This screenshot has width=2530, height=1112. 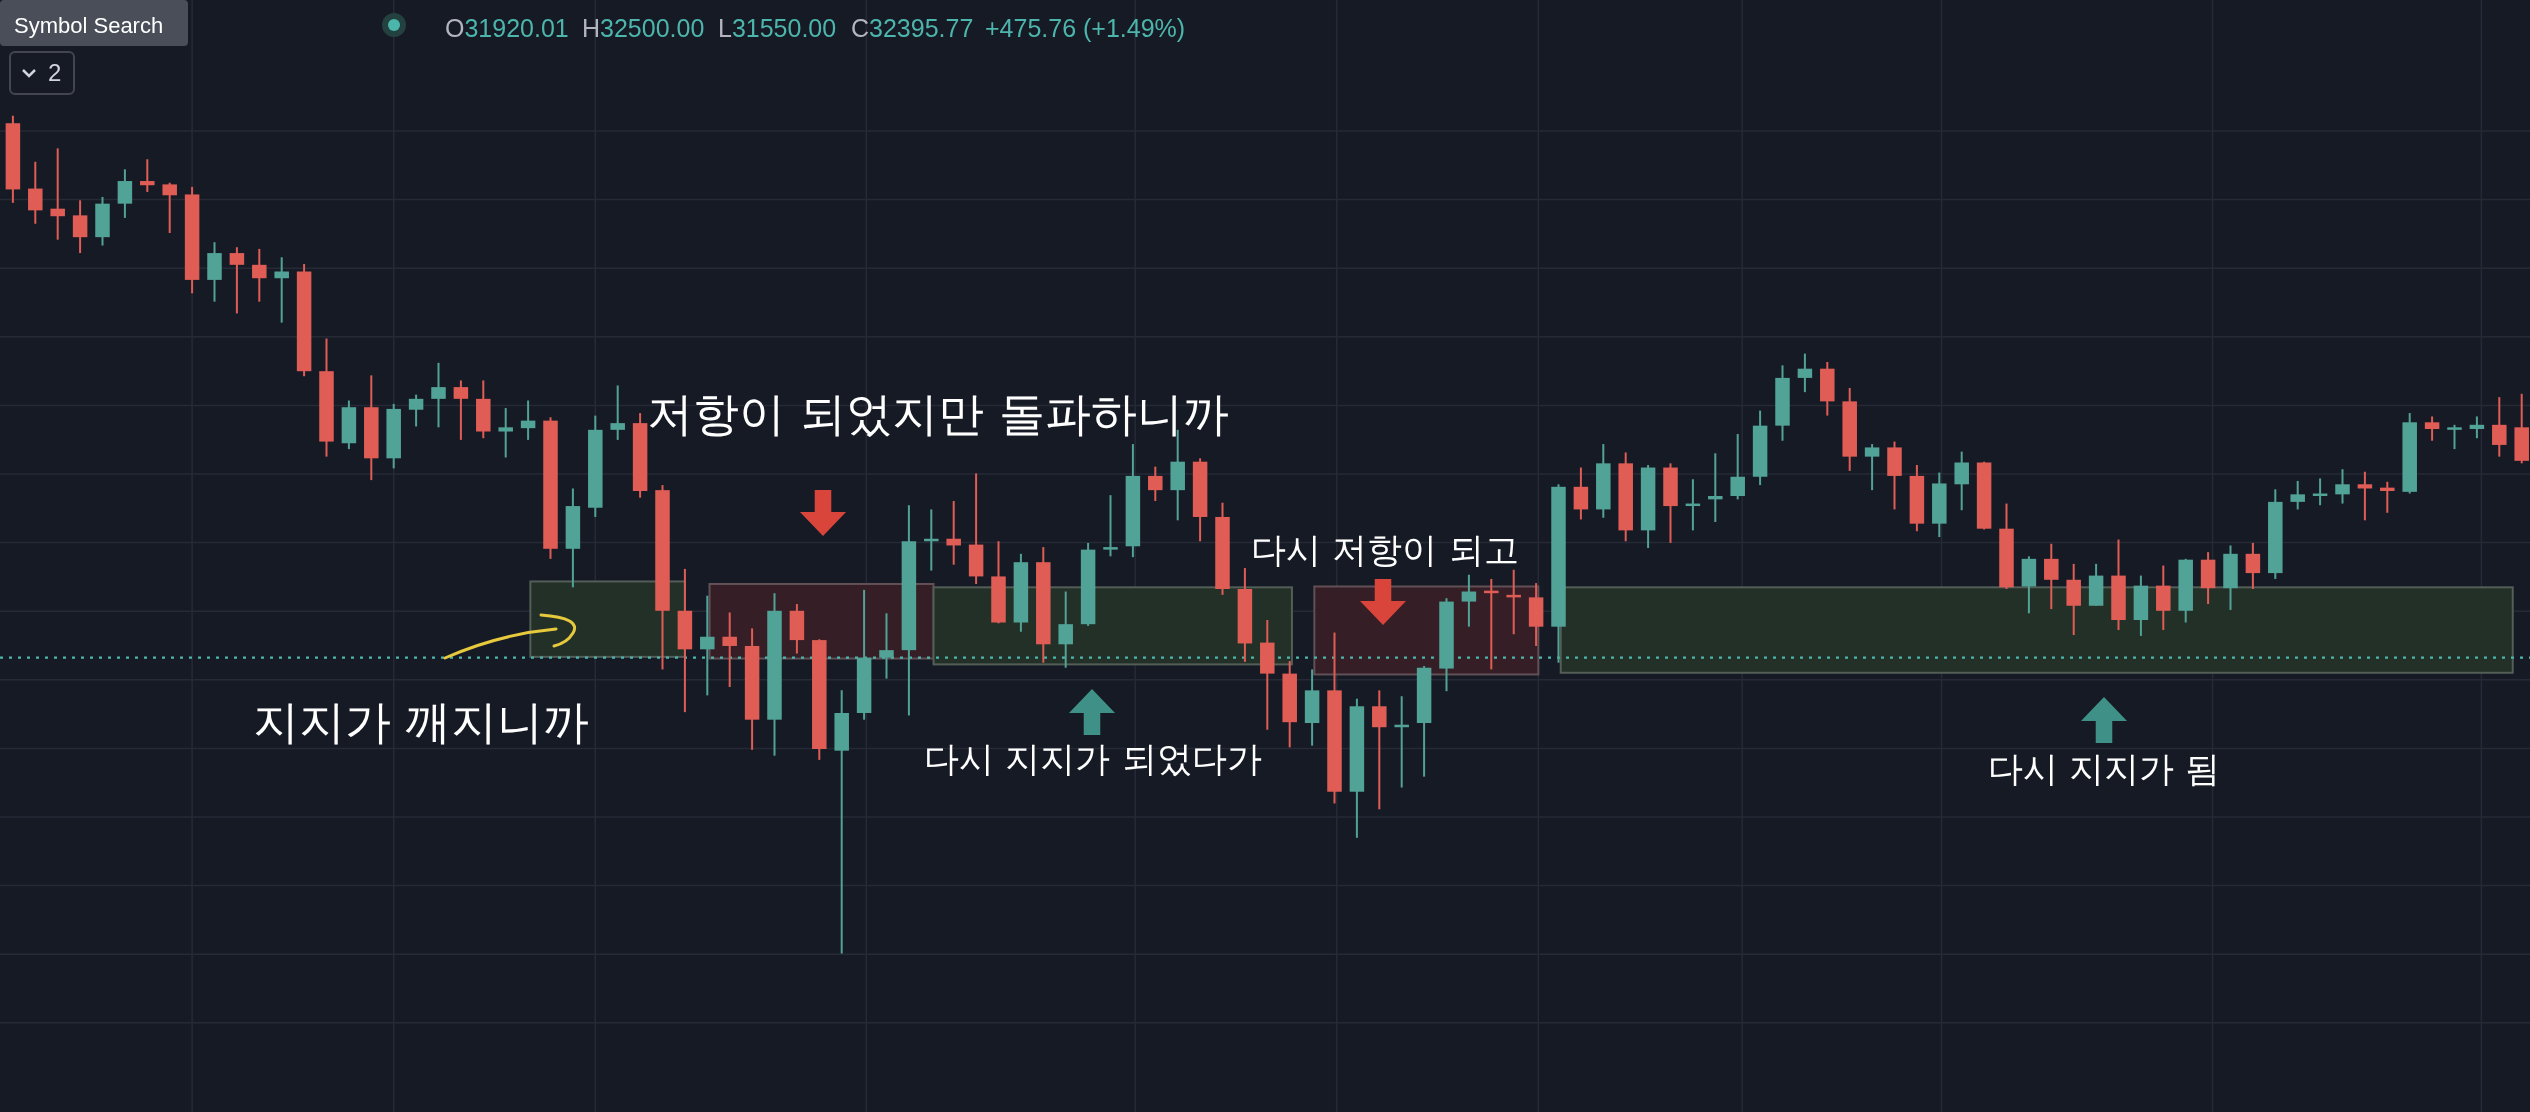 I want to click on text: C32395.77, so click(x=912, y=28).